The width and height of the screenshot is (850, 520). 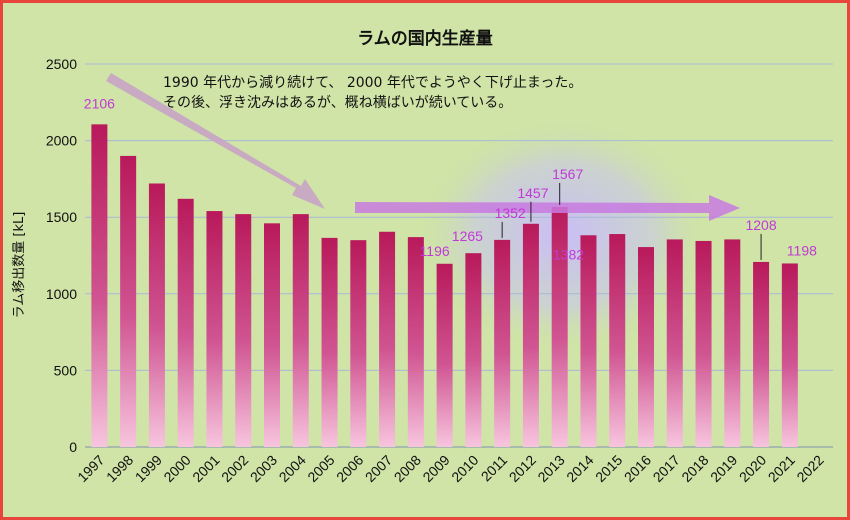 I want to click on x-tick-label: 2014, so click(x=579, y=468).